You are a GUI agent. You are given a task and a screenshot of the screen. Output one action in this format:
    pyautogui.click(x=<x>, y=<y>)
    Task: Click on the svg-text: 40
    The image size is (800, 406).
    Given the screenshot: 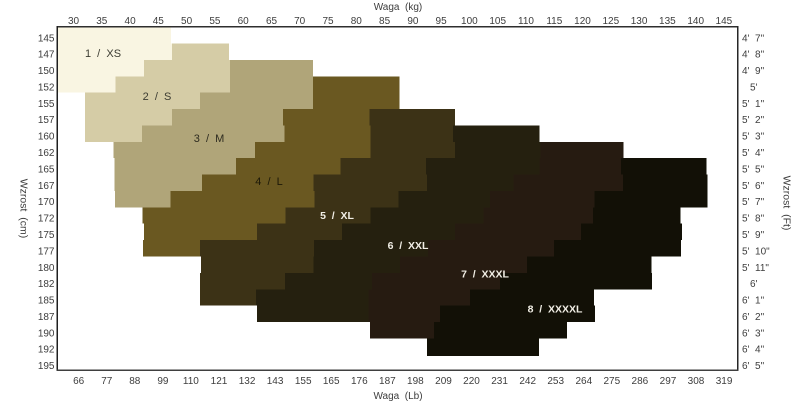 What is the action you would take?
    pyautogui.click(x=131, y=21)
    